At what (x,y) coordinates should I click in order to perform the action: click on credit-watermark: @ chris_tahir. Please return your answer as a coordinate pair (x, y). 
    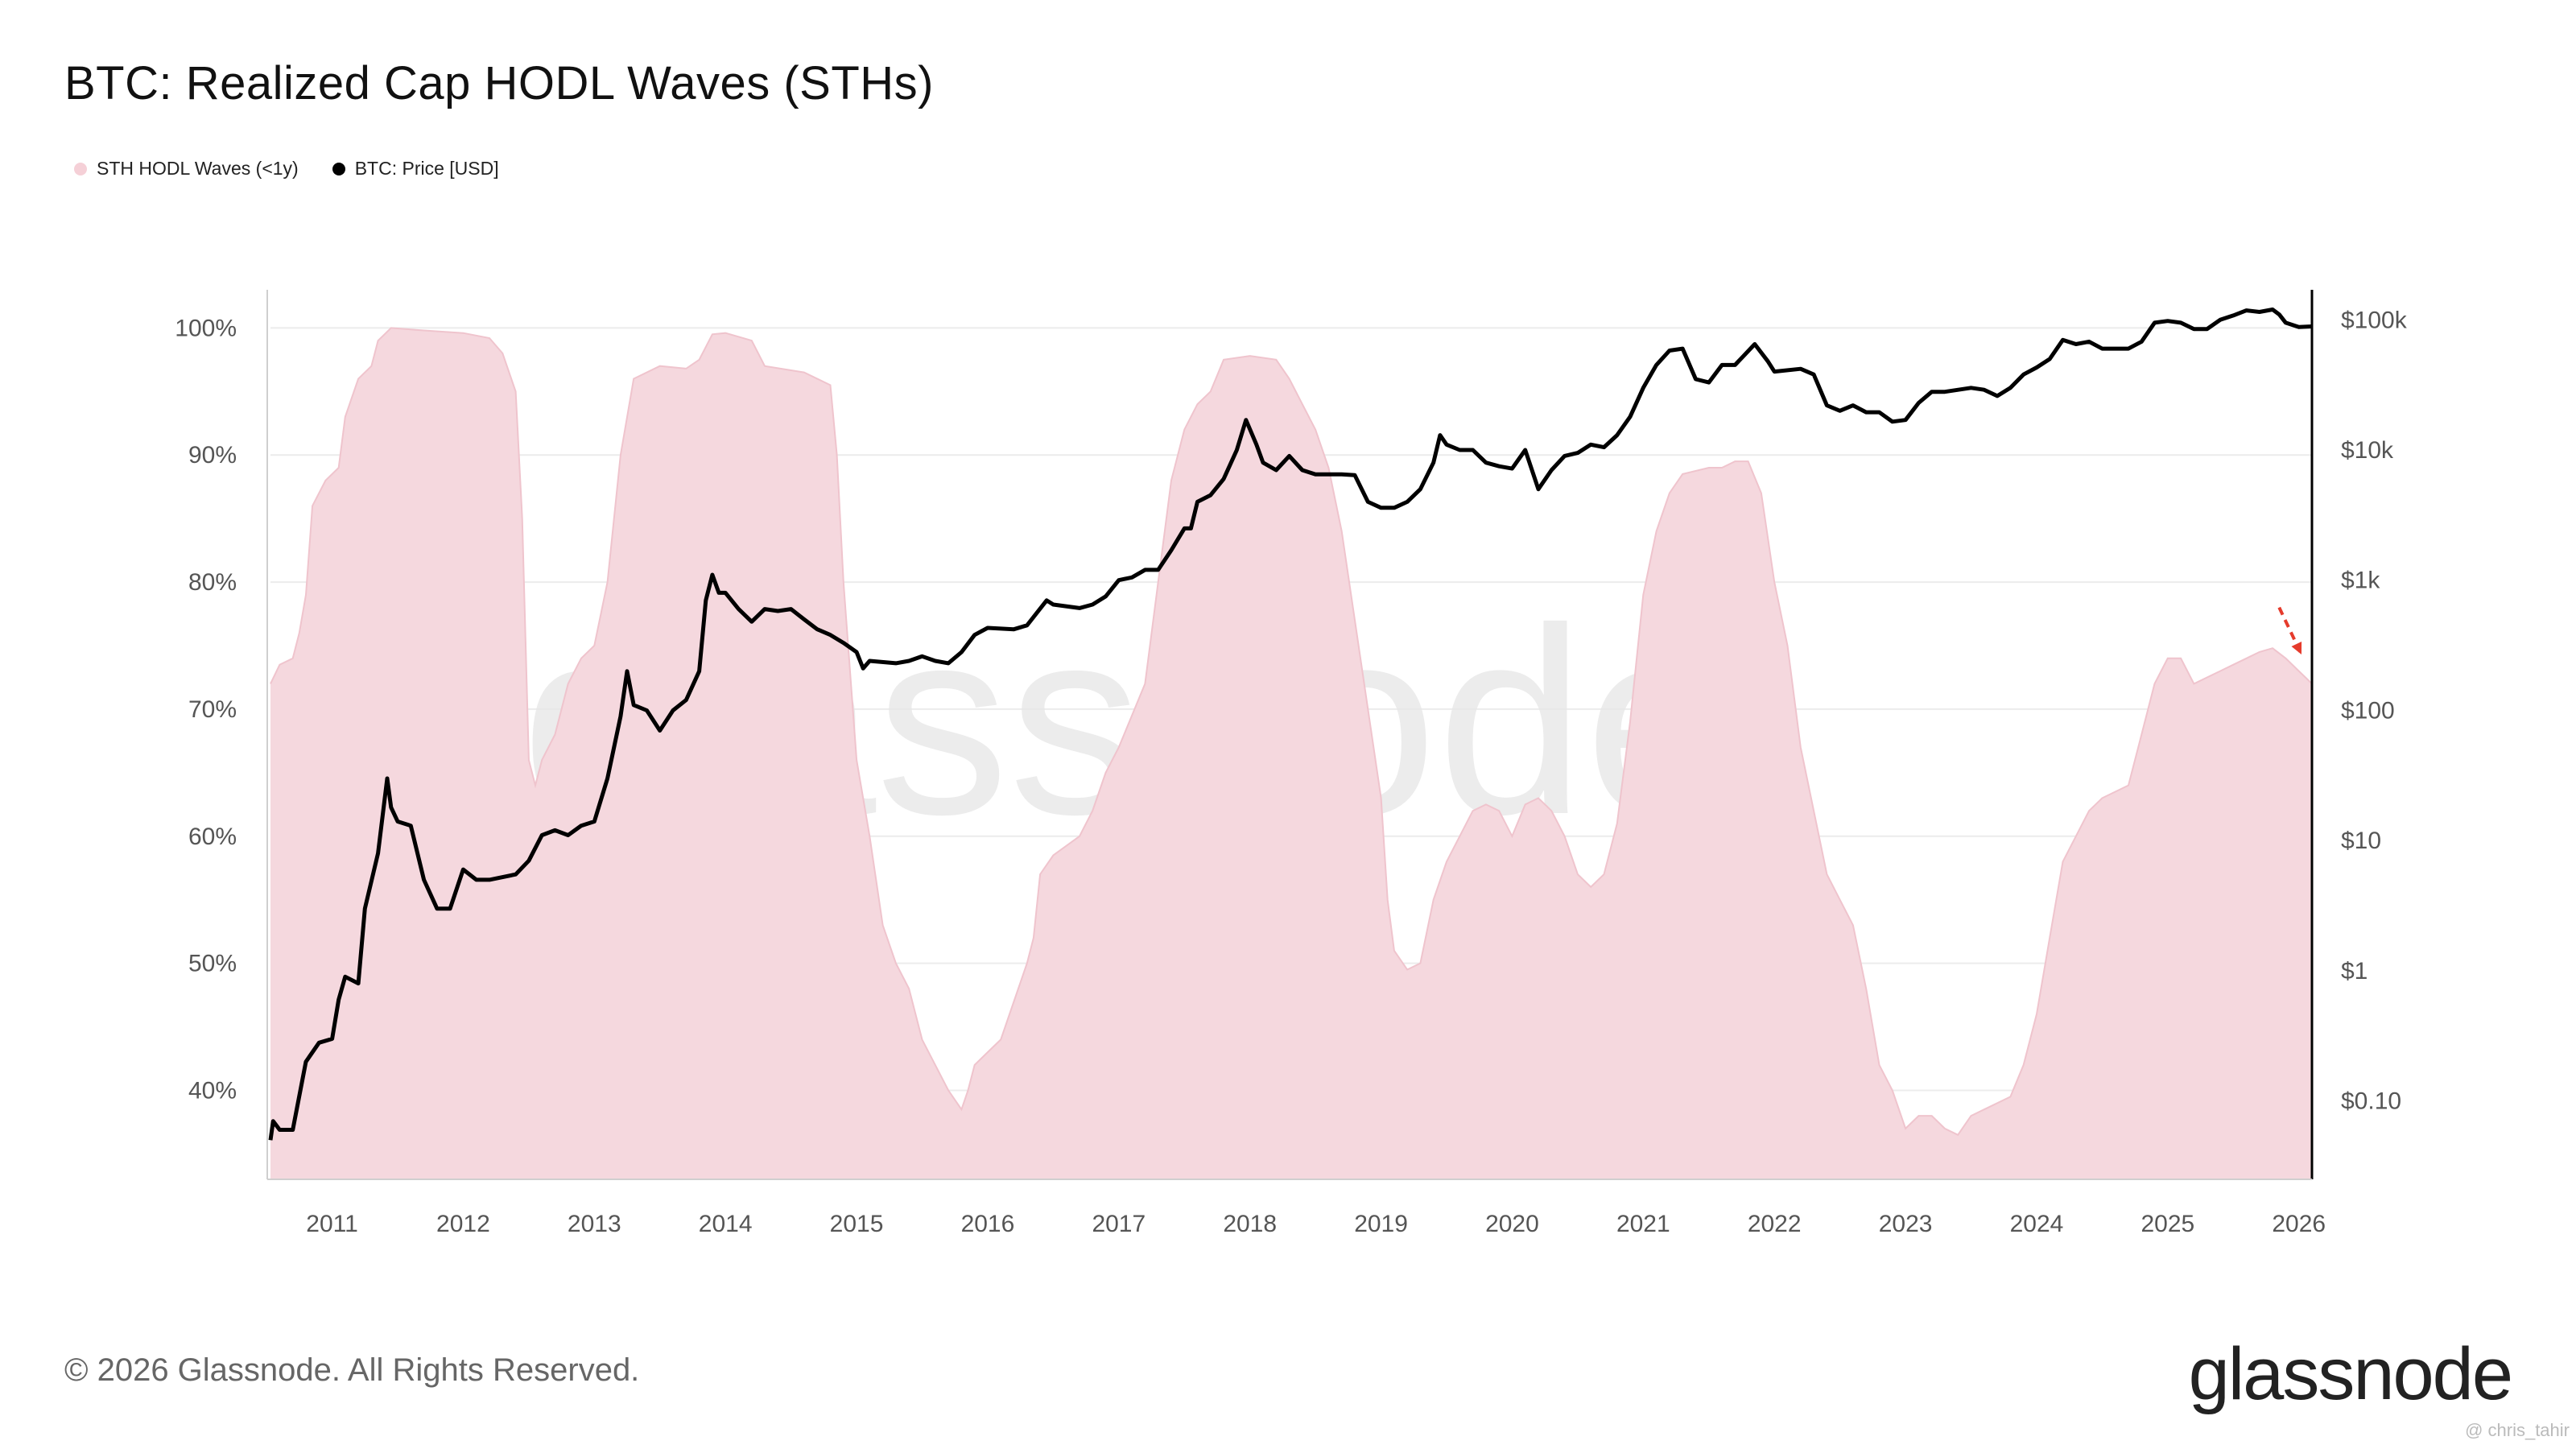
    Looking at the image, I should click on (2517, 1430).